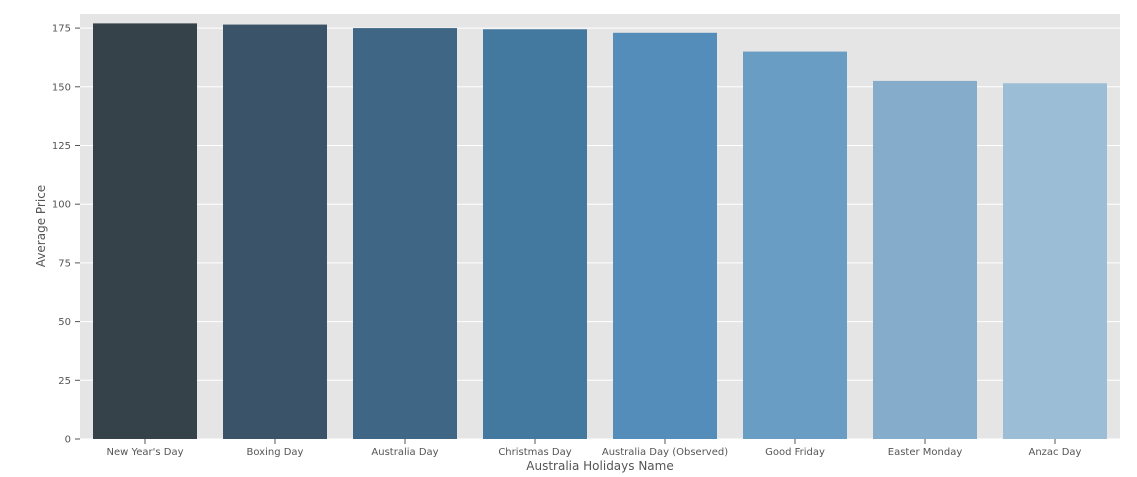 The height and width of the screenshot is (477, 1137). What do you see at coordinates (665, 452) in the screenshot?
I see `x-tick-label-5: Australia Day (Observed)` at bounding box center [665, 452].